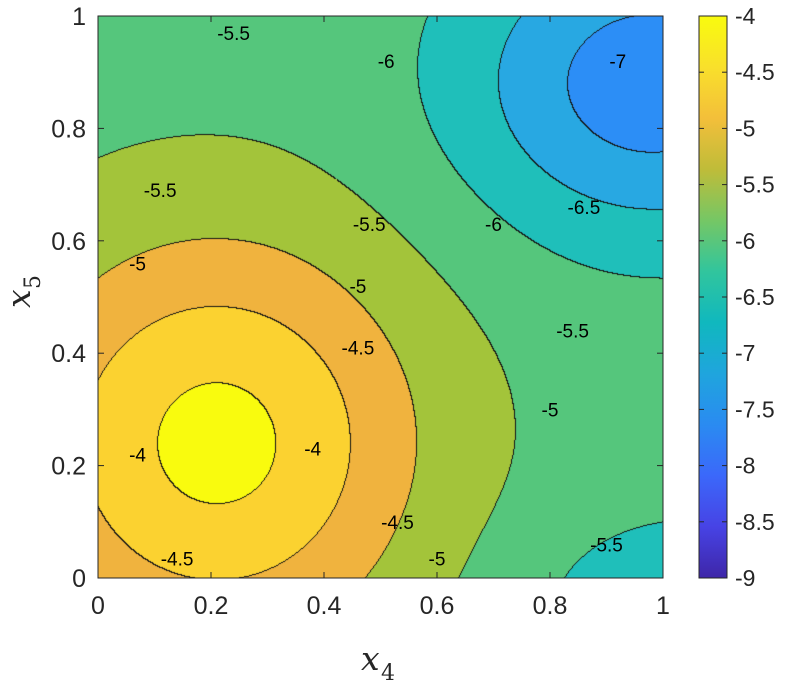 The image size is (787, 681). What do you see at coordinates (745, 466) in the screenshot?
I see `colorbar-tick-label: -8` at bounding box center [745, 466].